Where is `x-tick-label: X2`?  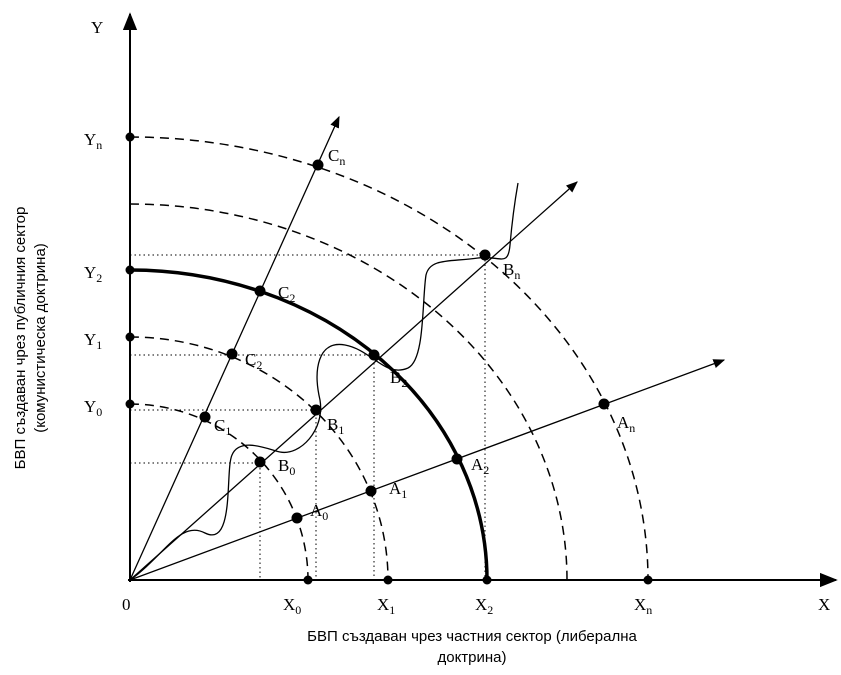 x-tick-label: X2 is located at coordinates (484, 606).